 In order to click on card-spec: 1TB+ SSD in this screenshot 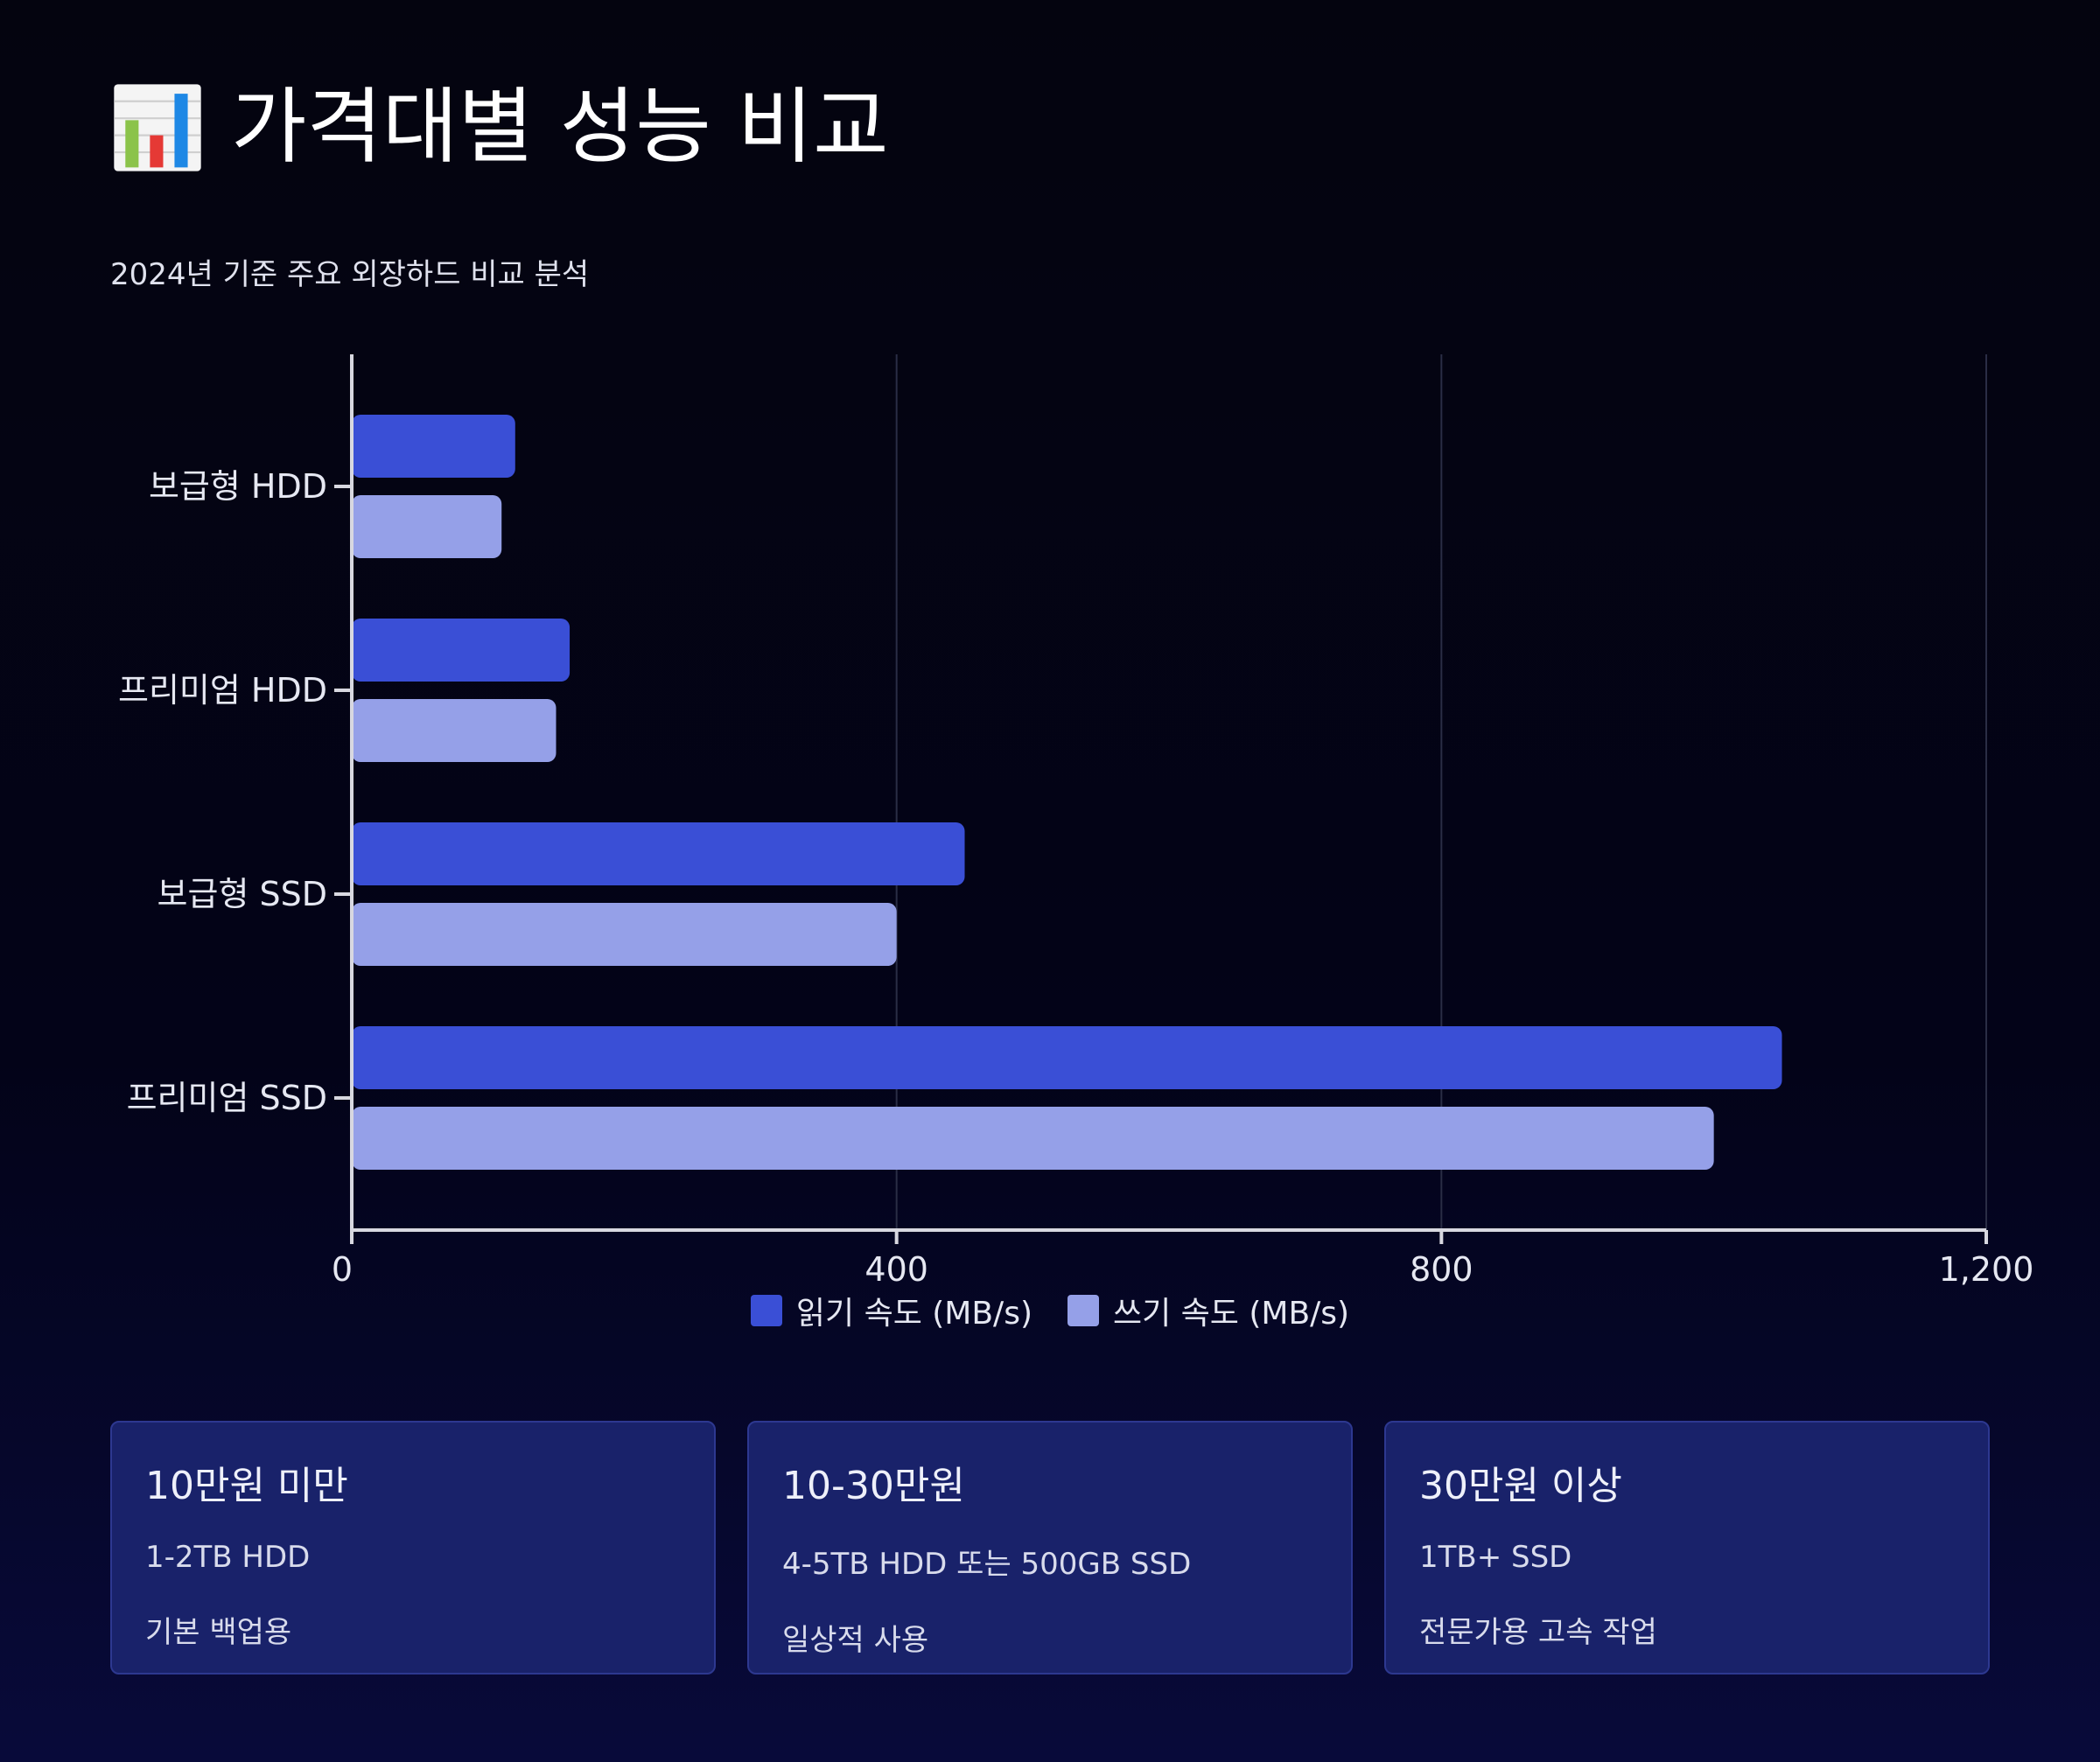, I will do `click(1495, 1557)`.